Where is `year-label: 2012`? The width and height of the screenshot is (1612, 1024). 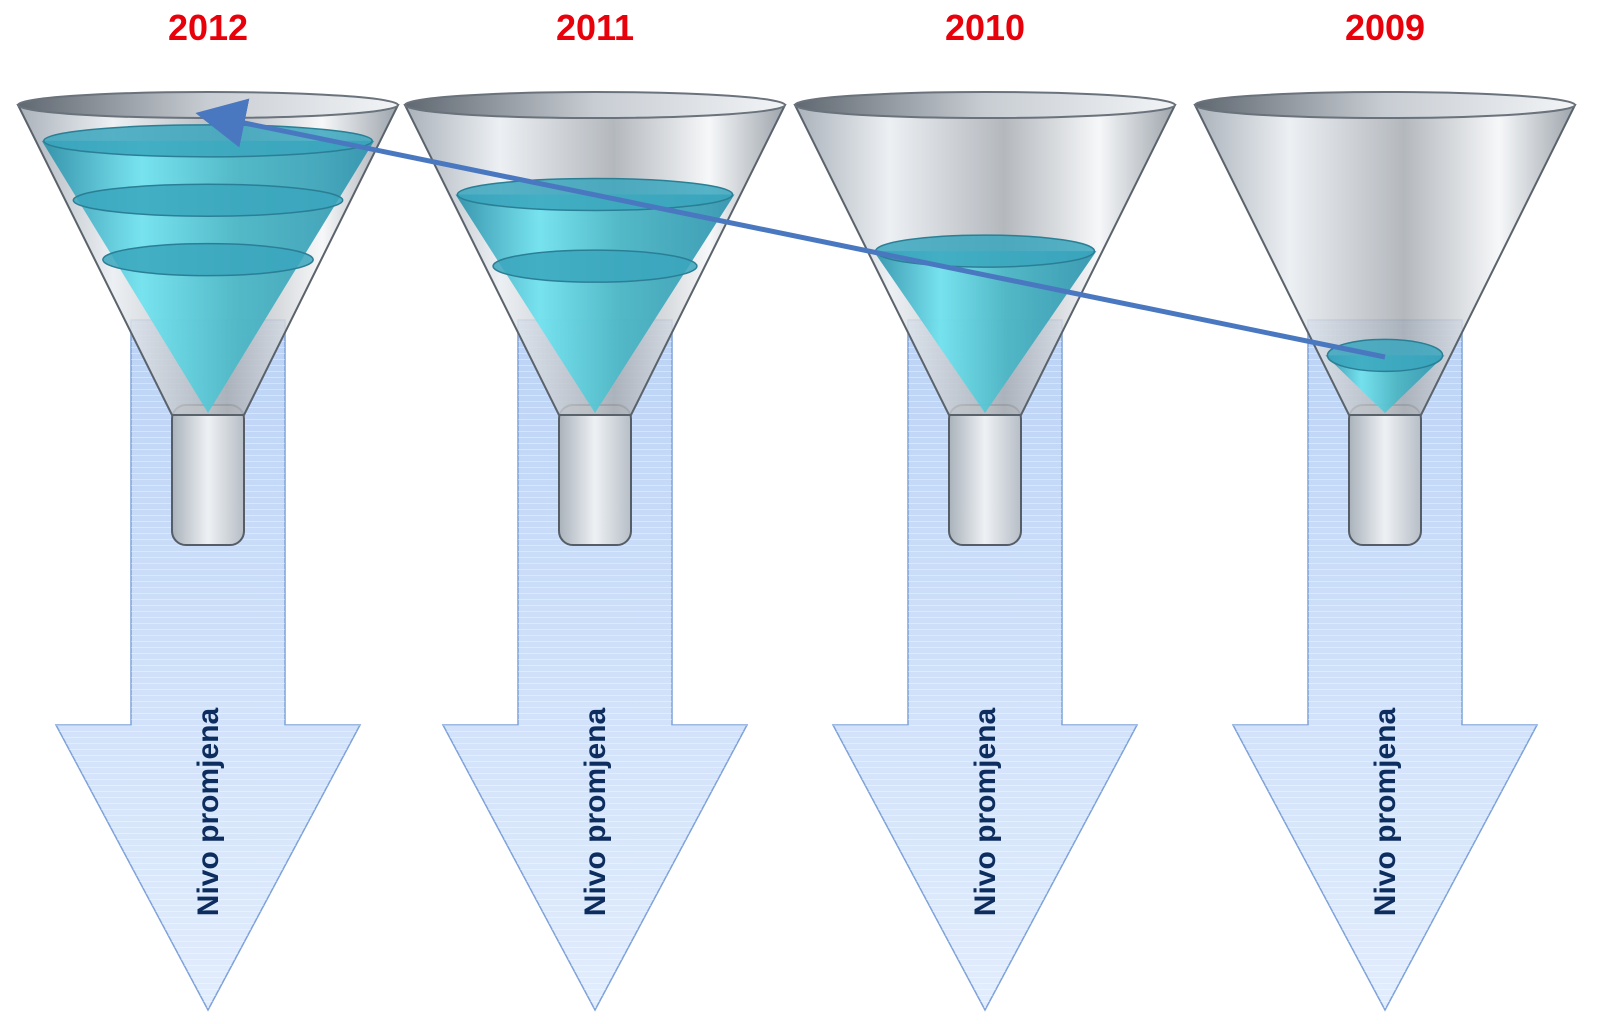 year-label: 2012 is located at coordinates (208, 27).